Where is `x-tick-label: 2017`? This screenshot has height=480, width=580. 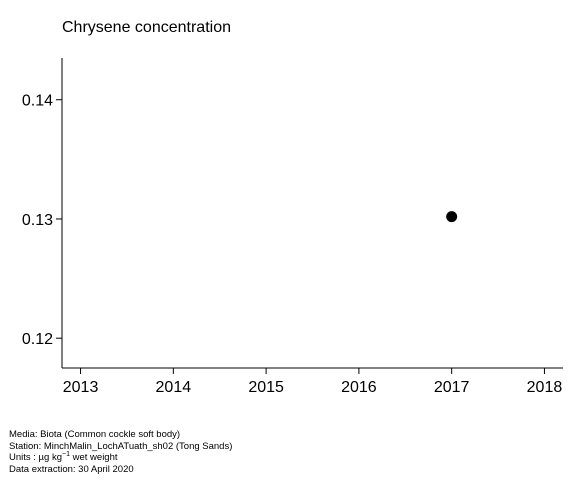
x-tick-label: 2017 is located at coordinates (452, 387).